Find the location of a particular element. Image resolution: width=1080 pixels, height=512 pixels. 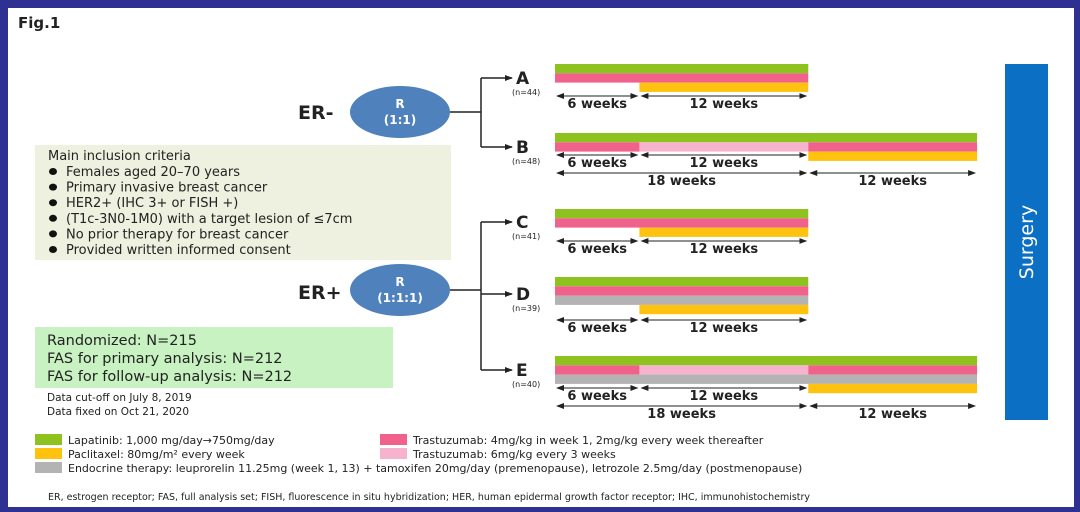

legend-label: Paclitaxel: 80mg/m² every week is located at coordinates (156, 454).